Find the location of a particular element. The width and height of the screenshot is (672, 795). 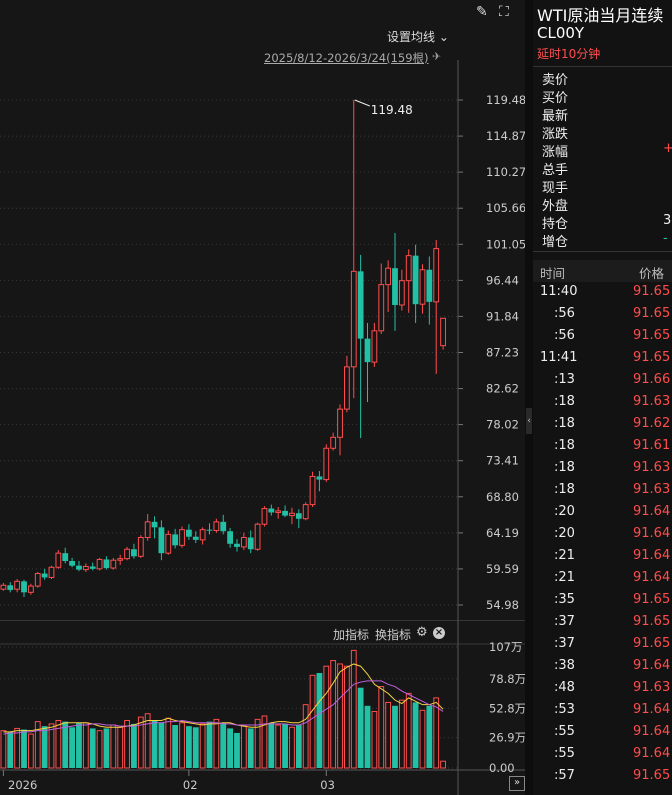

price-tick-label: 101.05 is located at coordinates (505, 244).